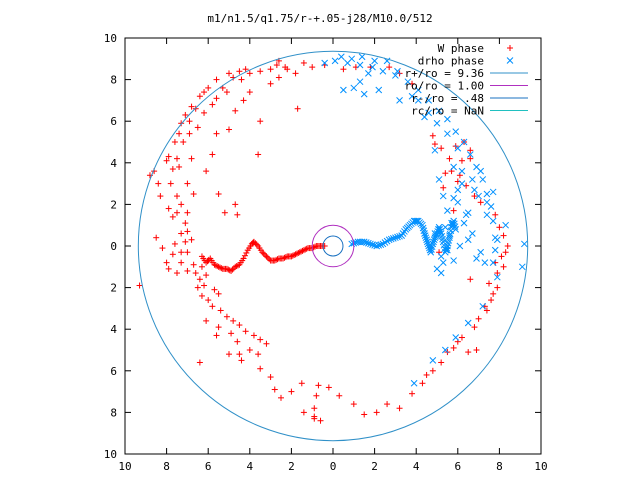  I want to click on x-tick-label: 10, so click(124, 466).